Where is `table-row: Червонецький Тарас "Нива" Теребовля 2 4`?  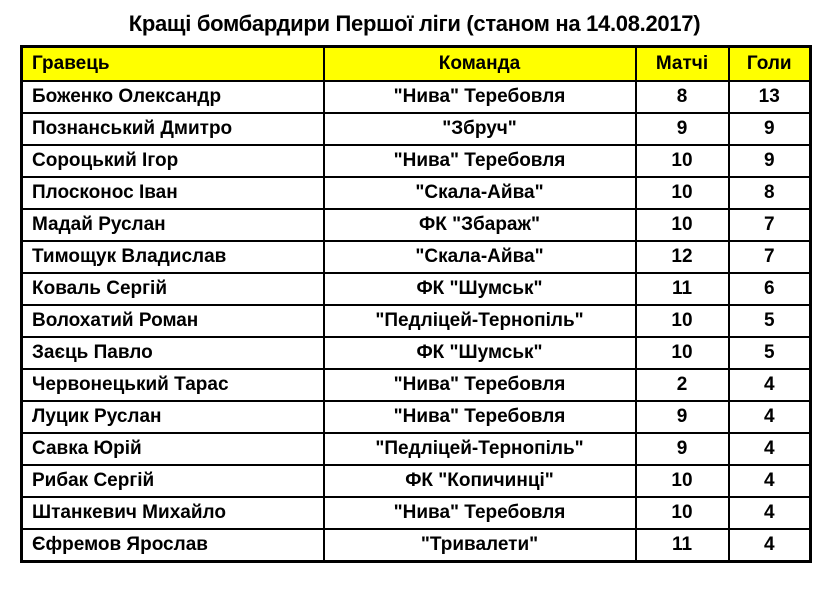
table-row: Червонецький Тарас "Нива" Теребовля 2 4 is located at coordinates (416, 385).